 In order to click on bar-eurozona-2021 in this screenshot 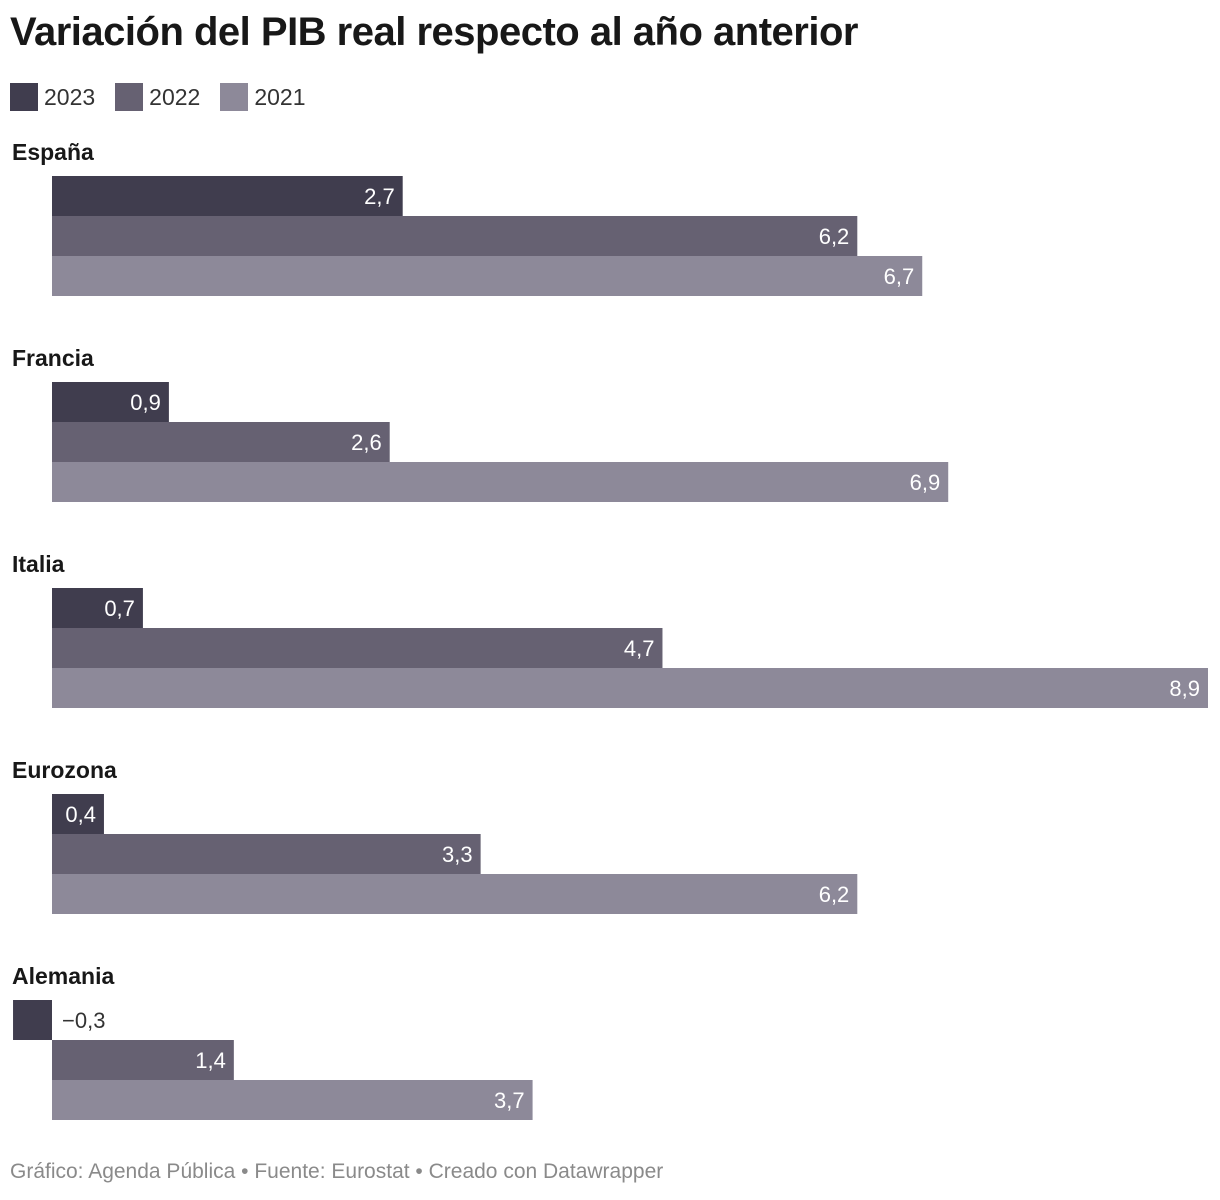, I will do `click(455, 894)`.